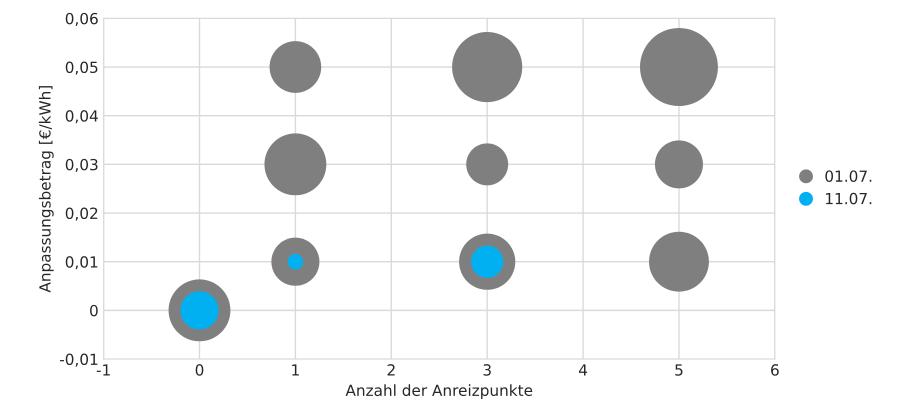 This screenshot has width=901, height=408. I want to click on y-tick-label: 0, so click(94, 310).